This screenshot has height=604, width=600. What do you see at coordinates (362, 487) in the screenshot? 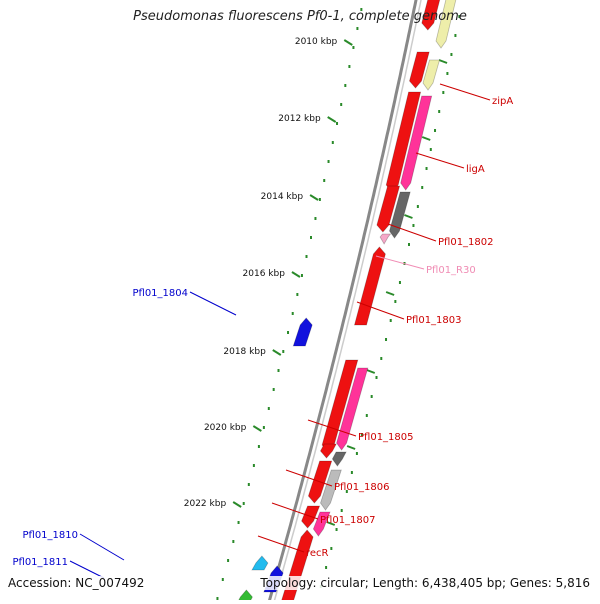
I see `gene-label: Pfl01_1806` at bounding box center [362, 487].